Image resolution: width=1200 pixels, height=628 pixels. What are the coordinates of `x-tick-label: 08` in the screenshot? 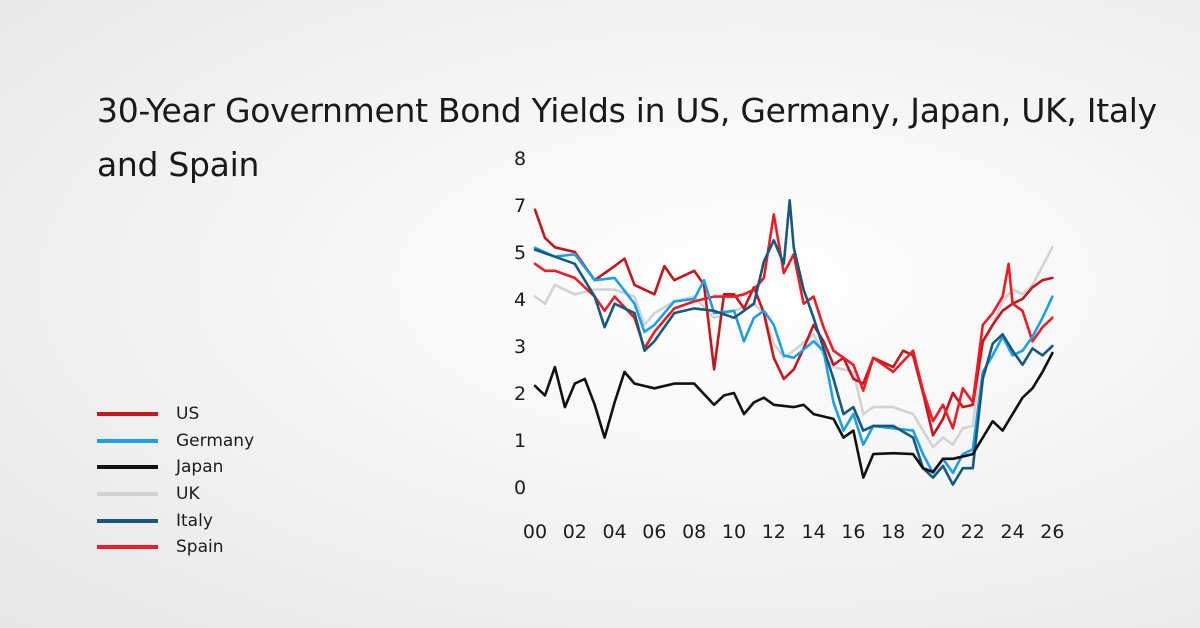 It's located at (694, 532).